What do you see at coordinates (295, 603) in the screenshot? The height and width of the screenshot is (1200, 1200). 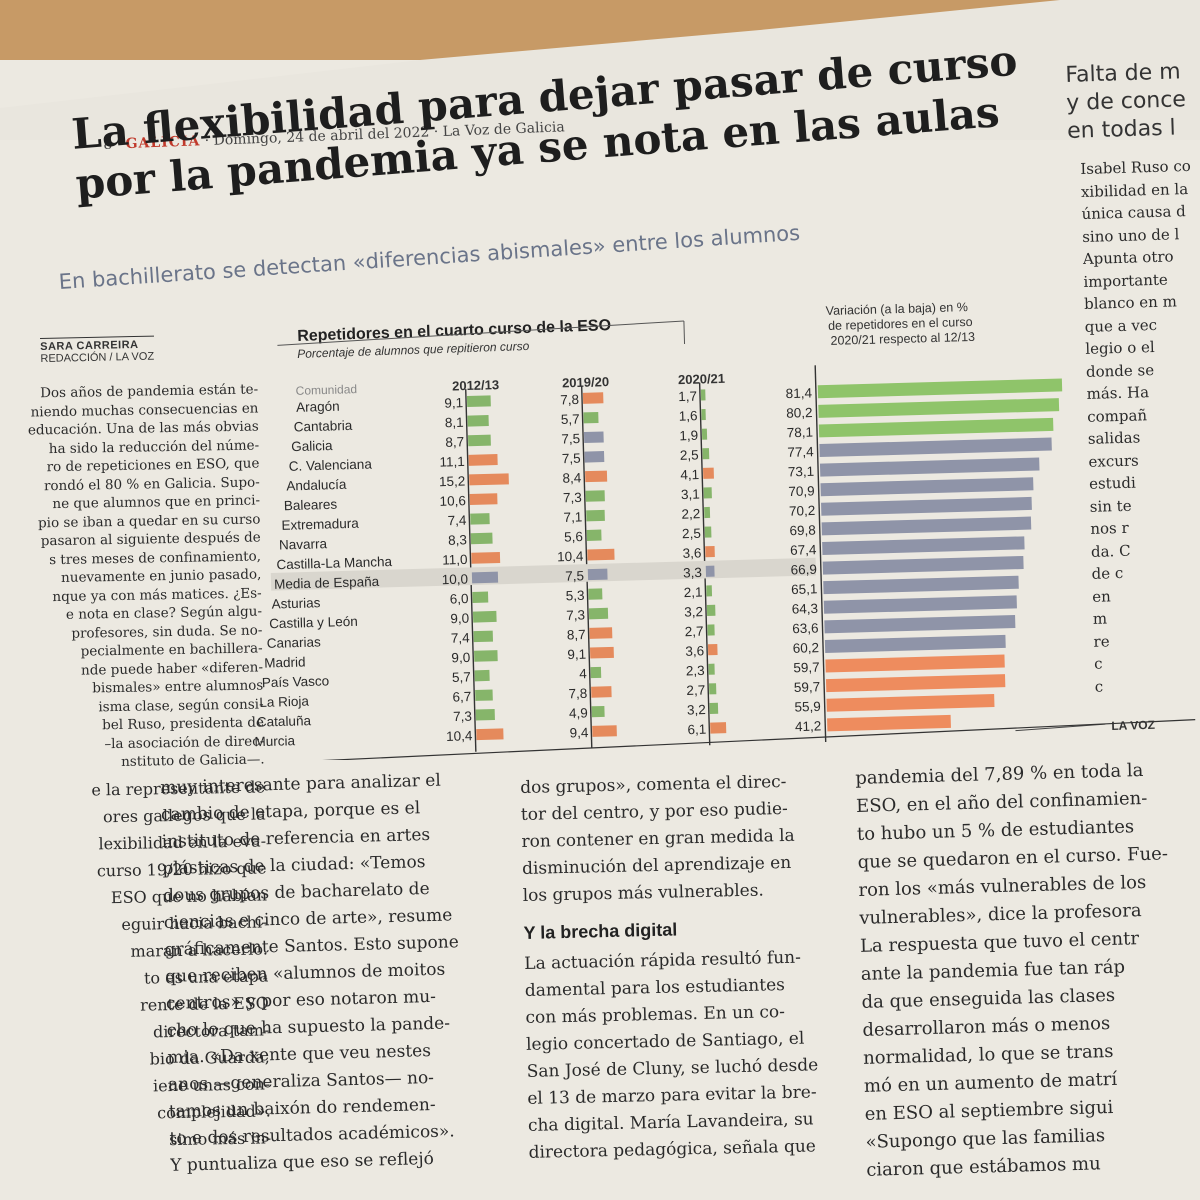 I see `community-label: Asturias` at bounding box center [295, 603].